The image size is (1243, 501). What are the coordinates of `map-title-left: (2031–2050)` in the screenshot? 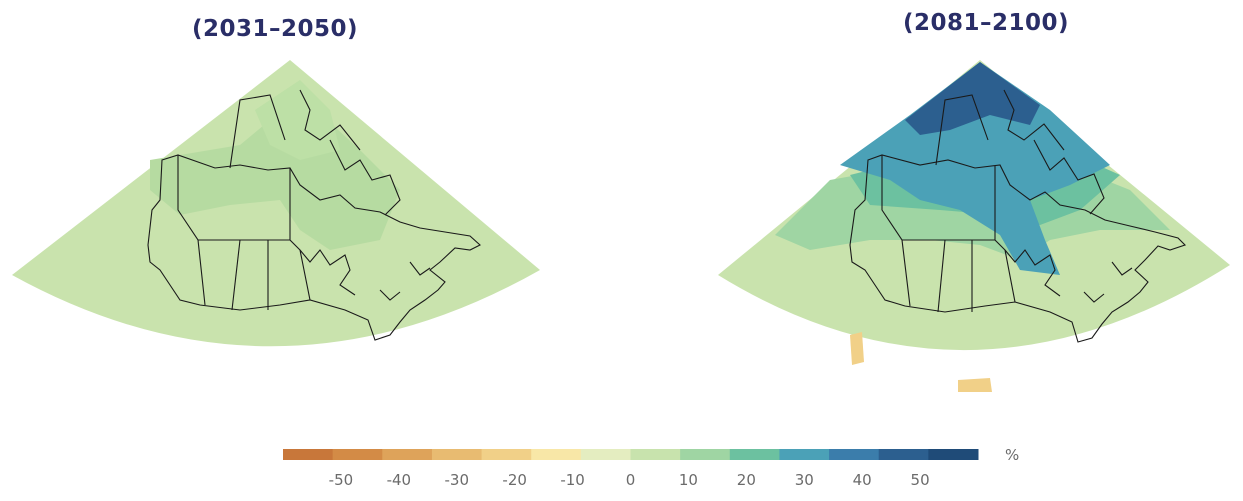 It's located at (275, 29).